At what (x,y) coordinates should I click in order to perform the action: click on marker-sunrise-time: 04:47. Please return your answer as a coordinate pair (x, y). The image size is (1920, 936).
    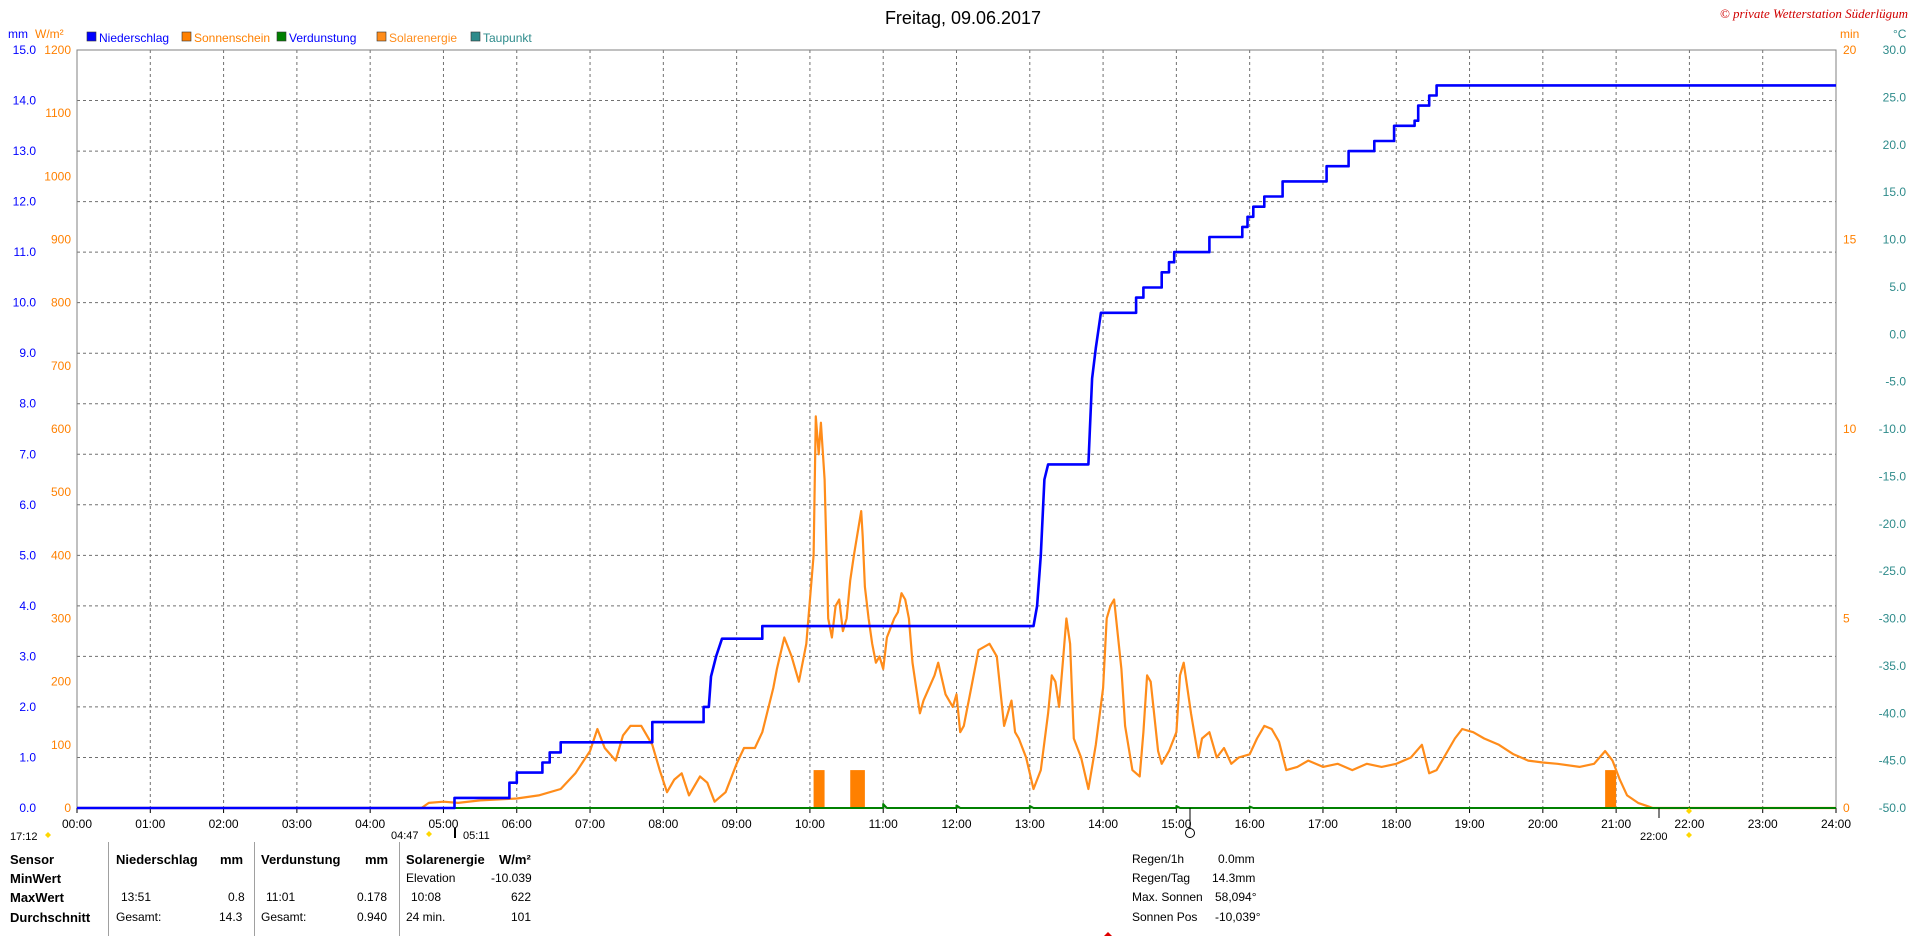
    Looking at the image, I should click on (405, 836).